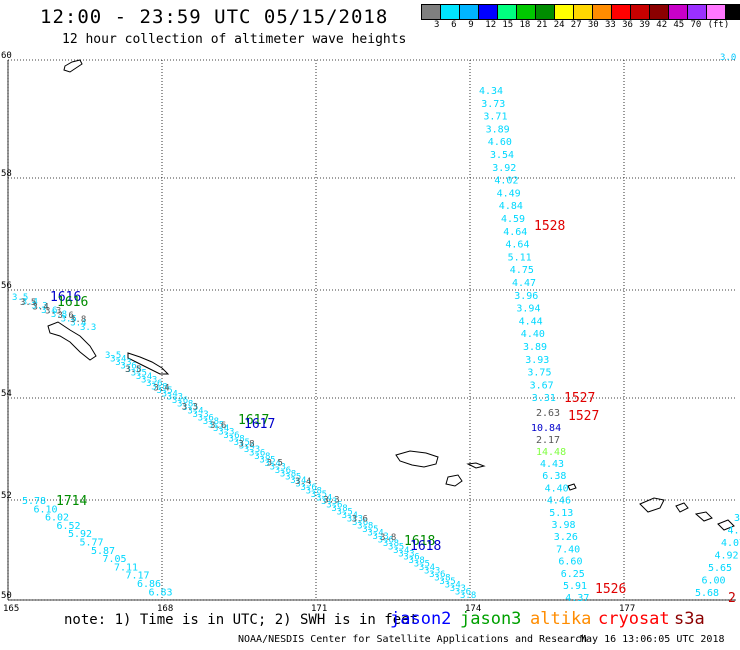 The height and width of the screenshot is (650, 740). Describe the element at coordinates (542, 25) in the screenshot. I see `scale-label: 21` at that location.